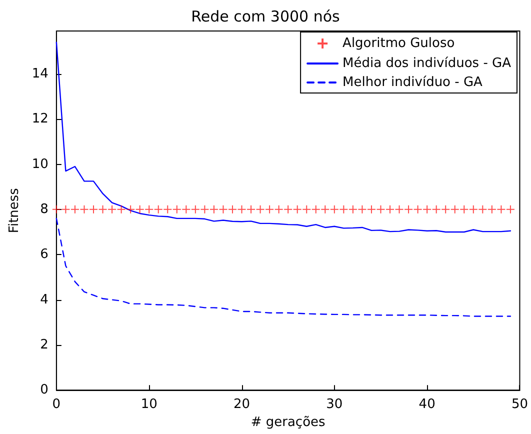 This screenshot has width=531, height=434. I want to click on y-tick-label: 12, so click(40, 119).